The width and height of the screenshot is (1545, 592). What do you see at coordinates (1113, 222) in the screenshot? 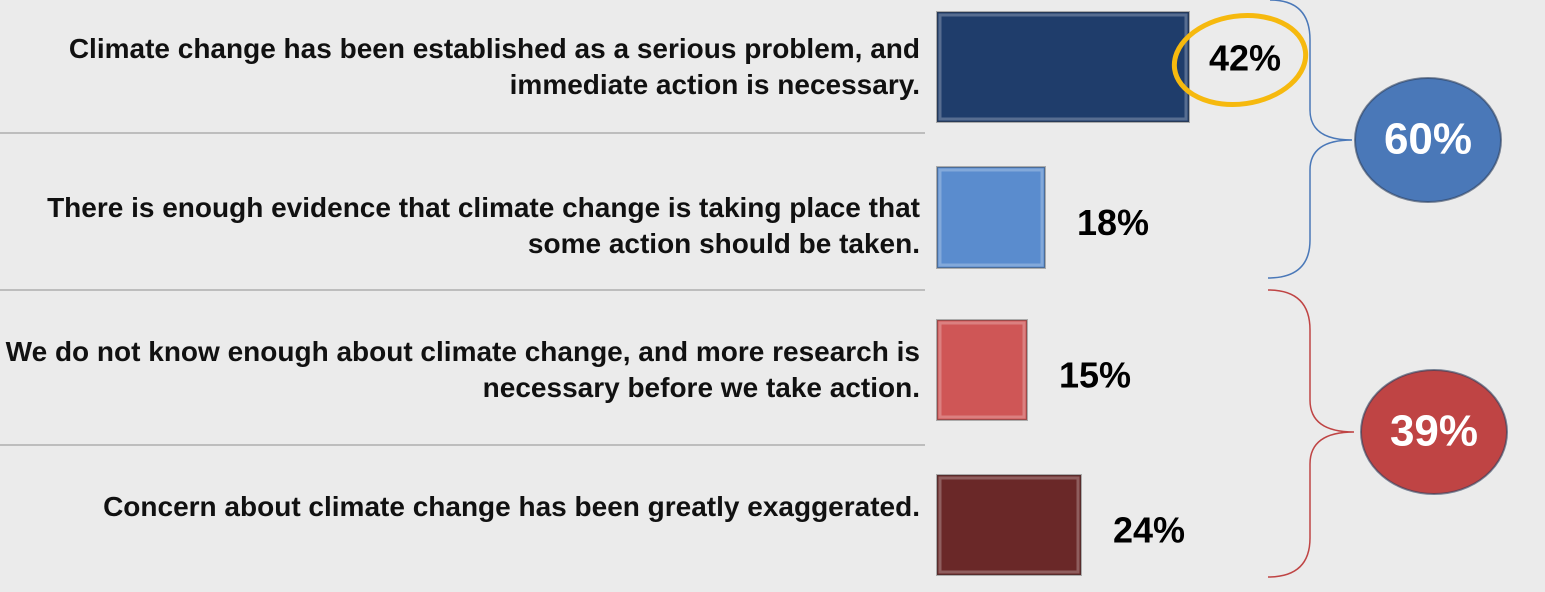
I see `value-label: 18%` at bounding box center [1113, 222].